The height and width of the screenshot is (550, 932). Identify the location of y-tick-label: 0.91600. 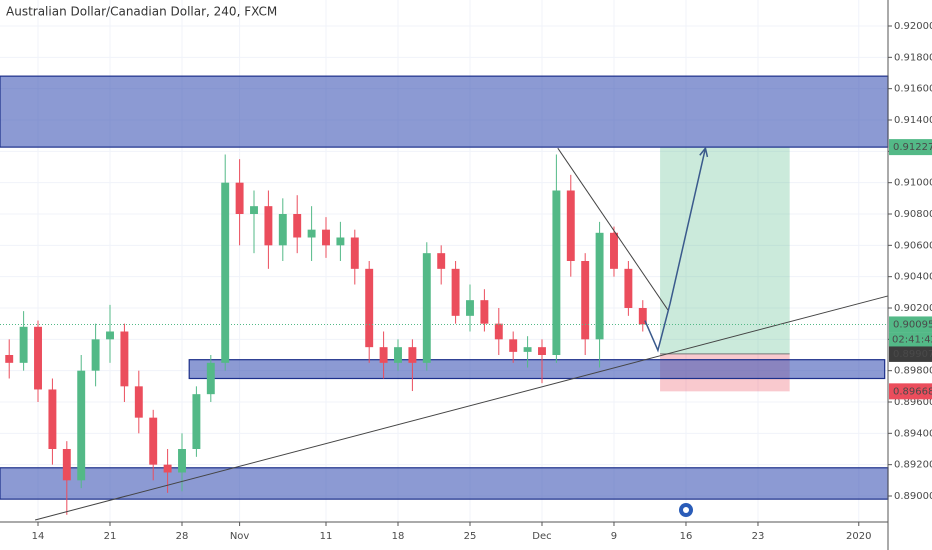
(913, 89).